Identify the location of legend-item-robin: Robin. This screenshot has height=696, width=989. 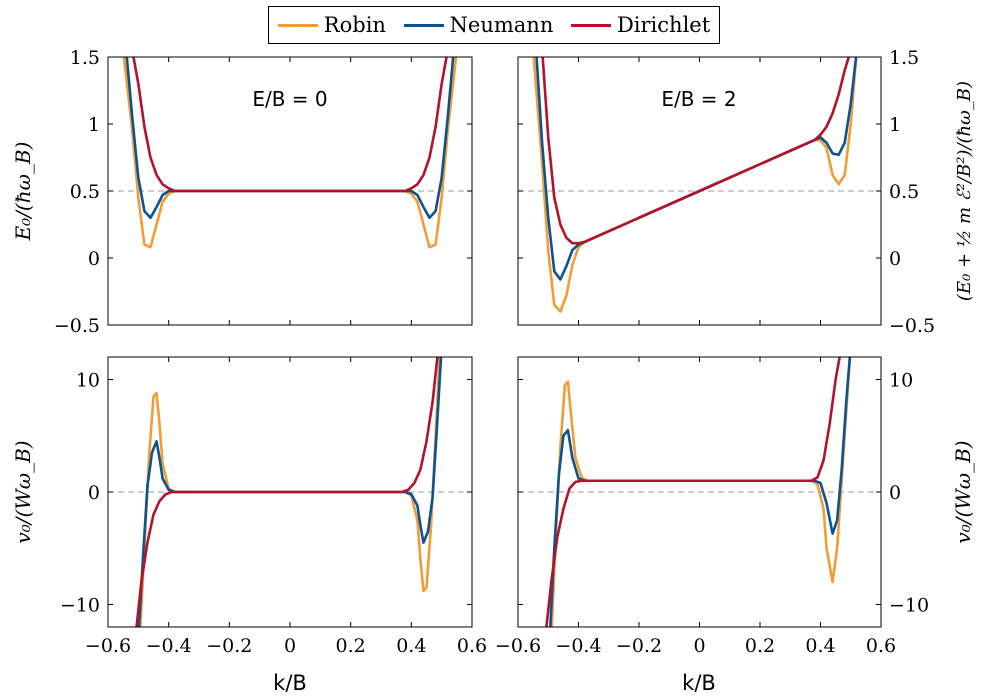
(331, 25).